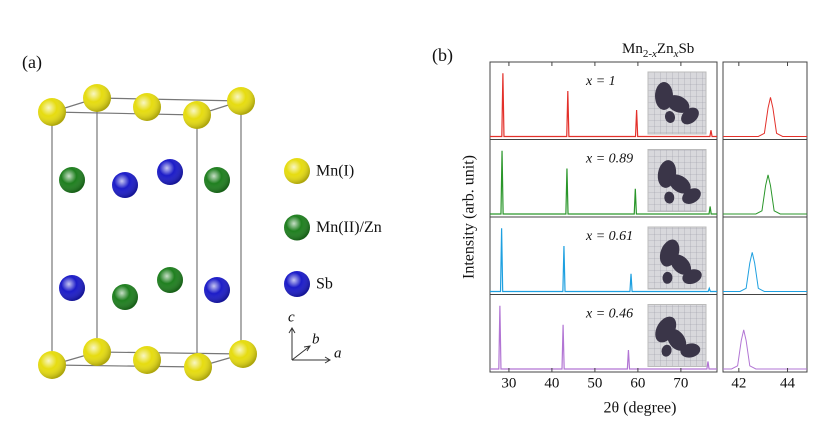 This screenshot has height=442, width=831. I want to click on x-tick-label: 70, so click(680, 383).